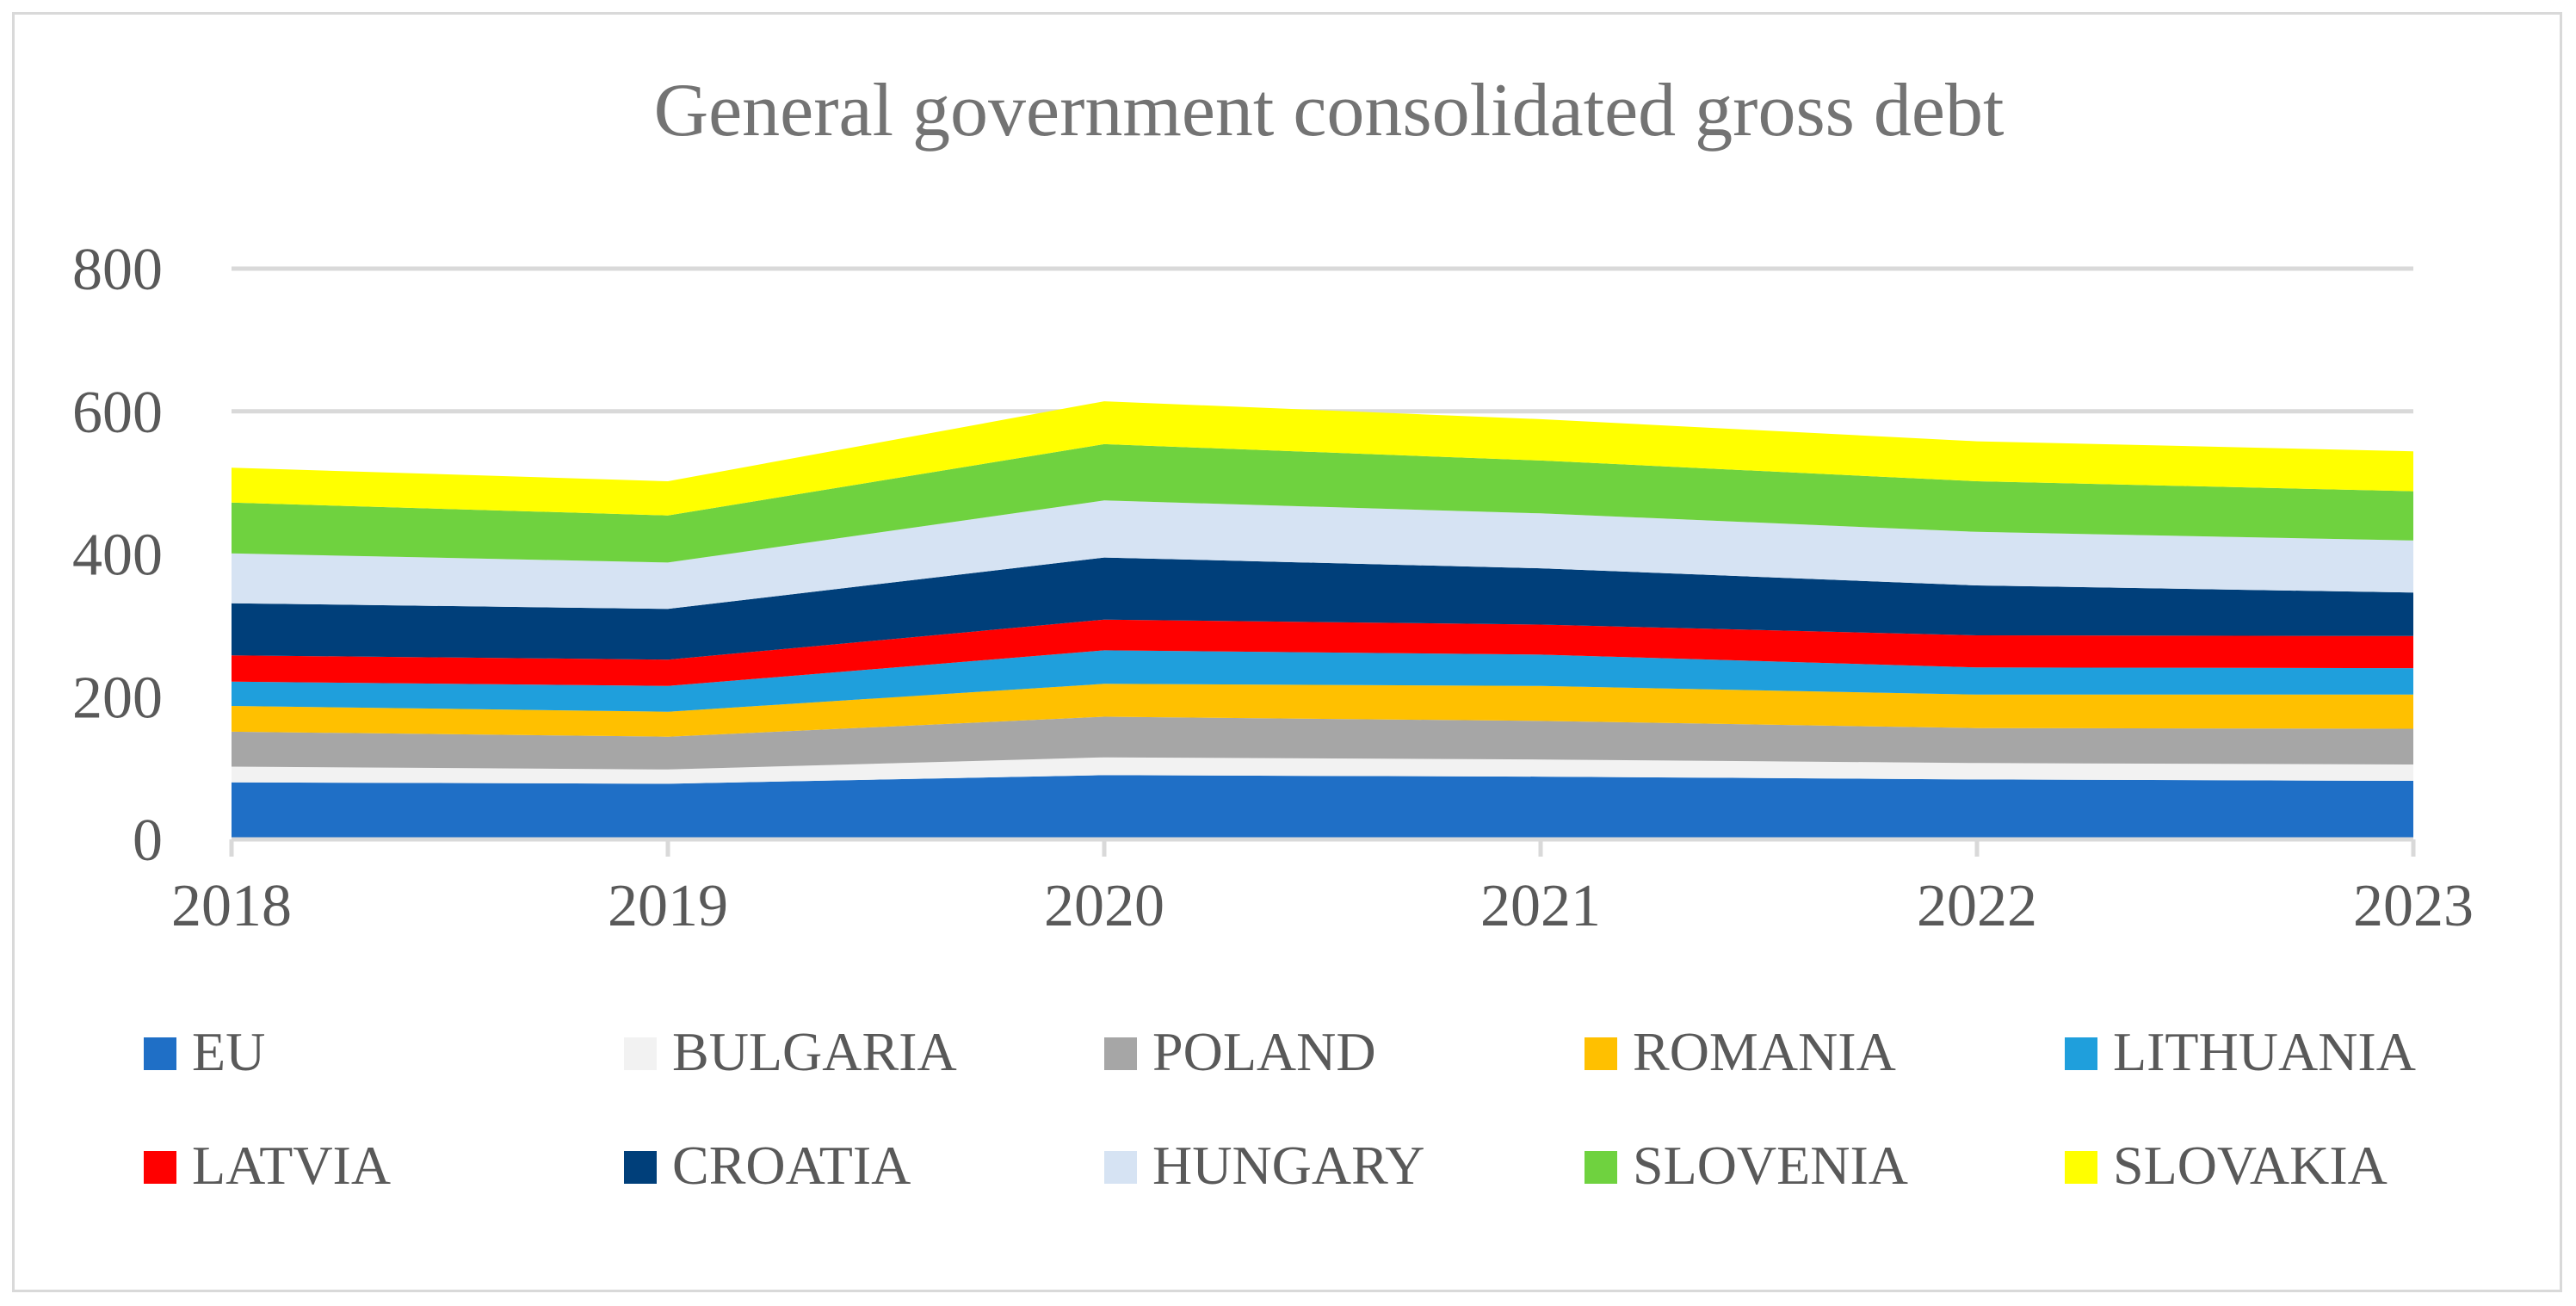 Image resolution: width=2576 pixels, height=1306 pixels. What do you see at coordinates (1322, 711) in the screenshot?
I see `area-romania` at bounding box center [1322, 711].